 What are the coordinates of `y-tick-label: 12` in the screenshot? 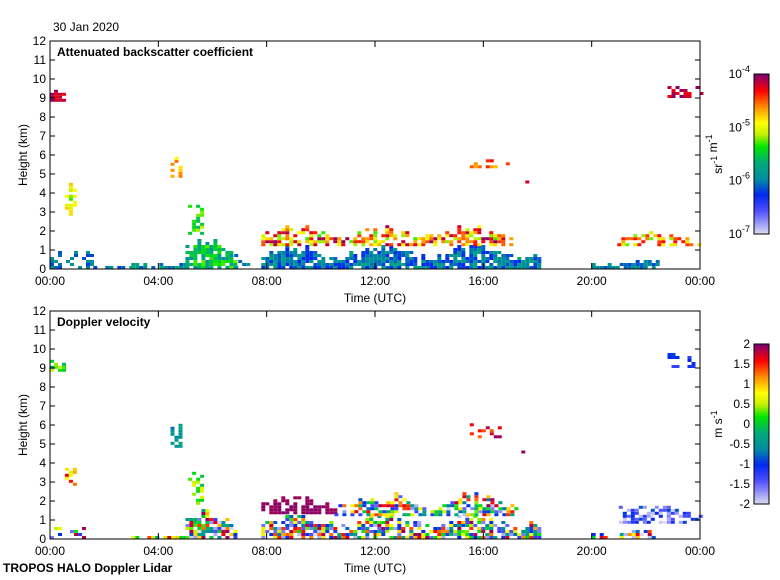 It's located at (40, 41).